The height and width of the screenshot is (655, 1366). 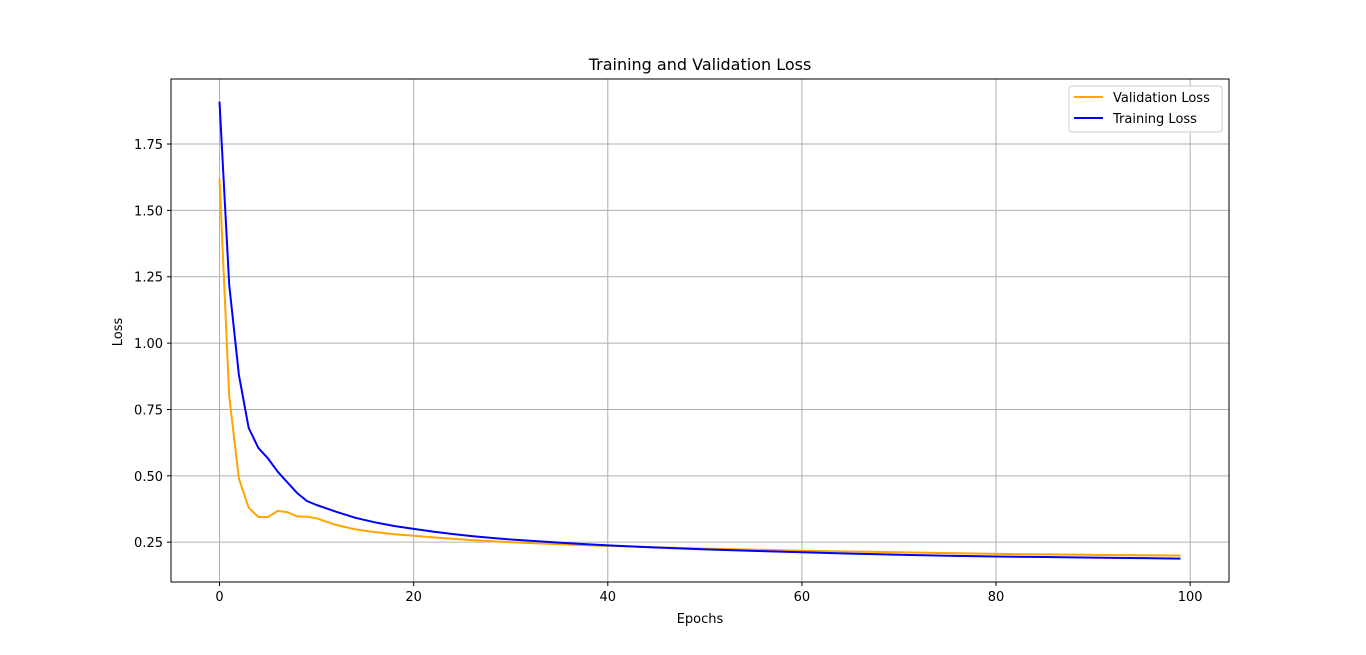 I want to click on y-axis: 0.25 0.50 0.75 1.00 1.25 1.50 1.75, so click(x=152, y=344).